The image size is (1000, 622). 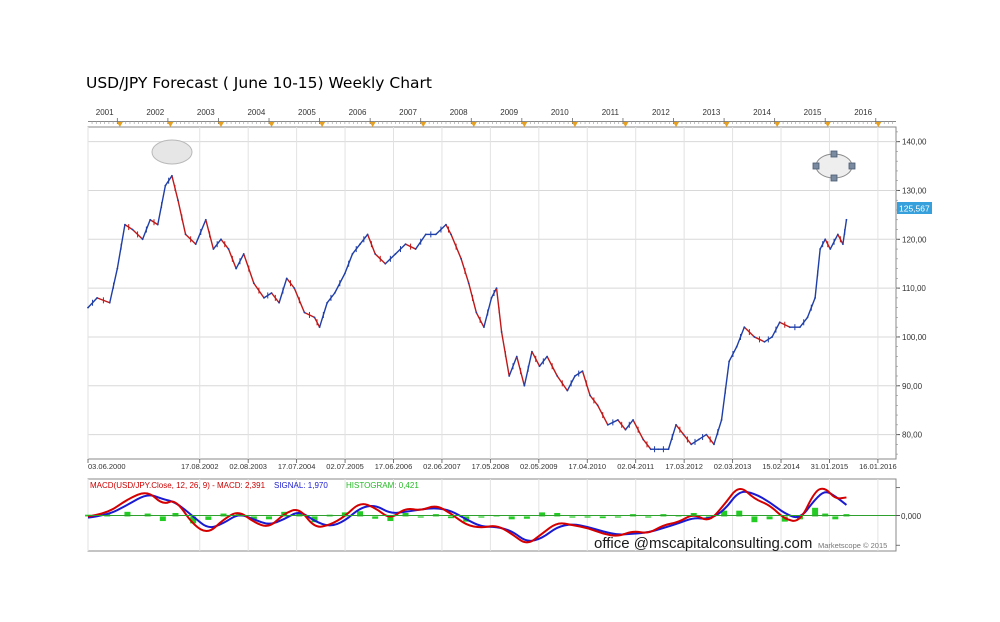 I want to click on marketscope-credit: Marketscope © 2015, so click(x=852, y=545).